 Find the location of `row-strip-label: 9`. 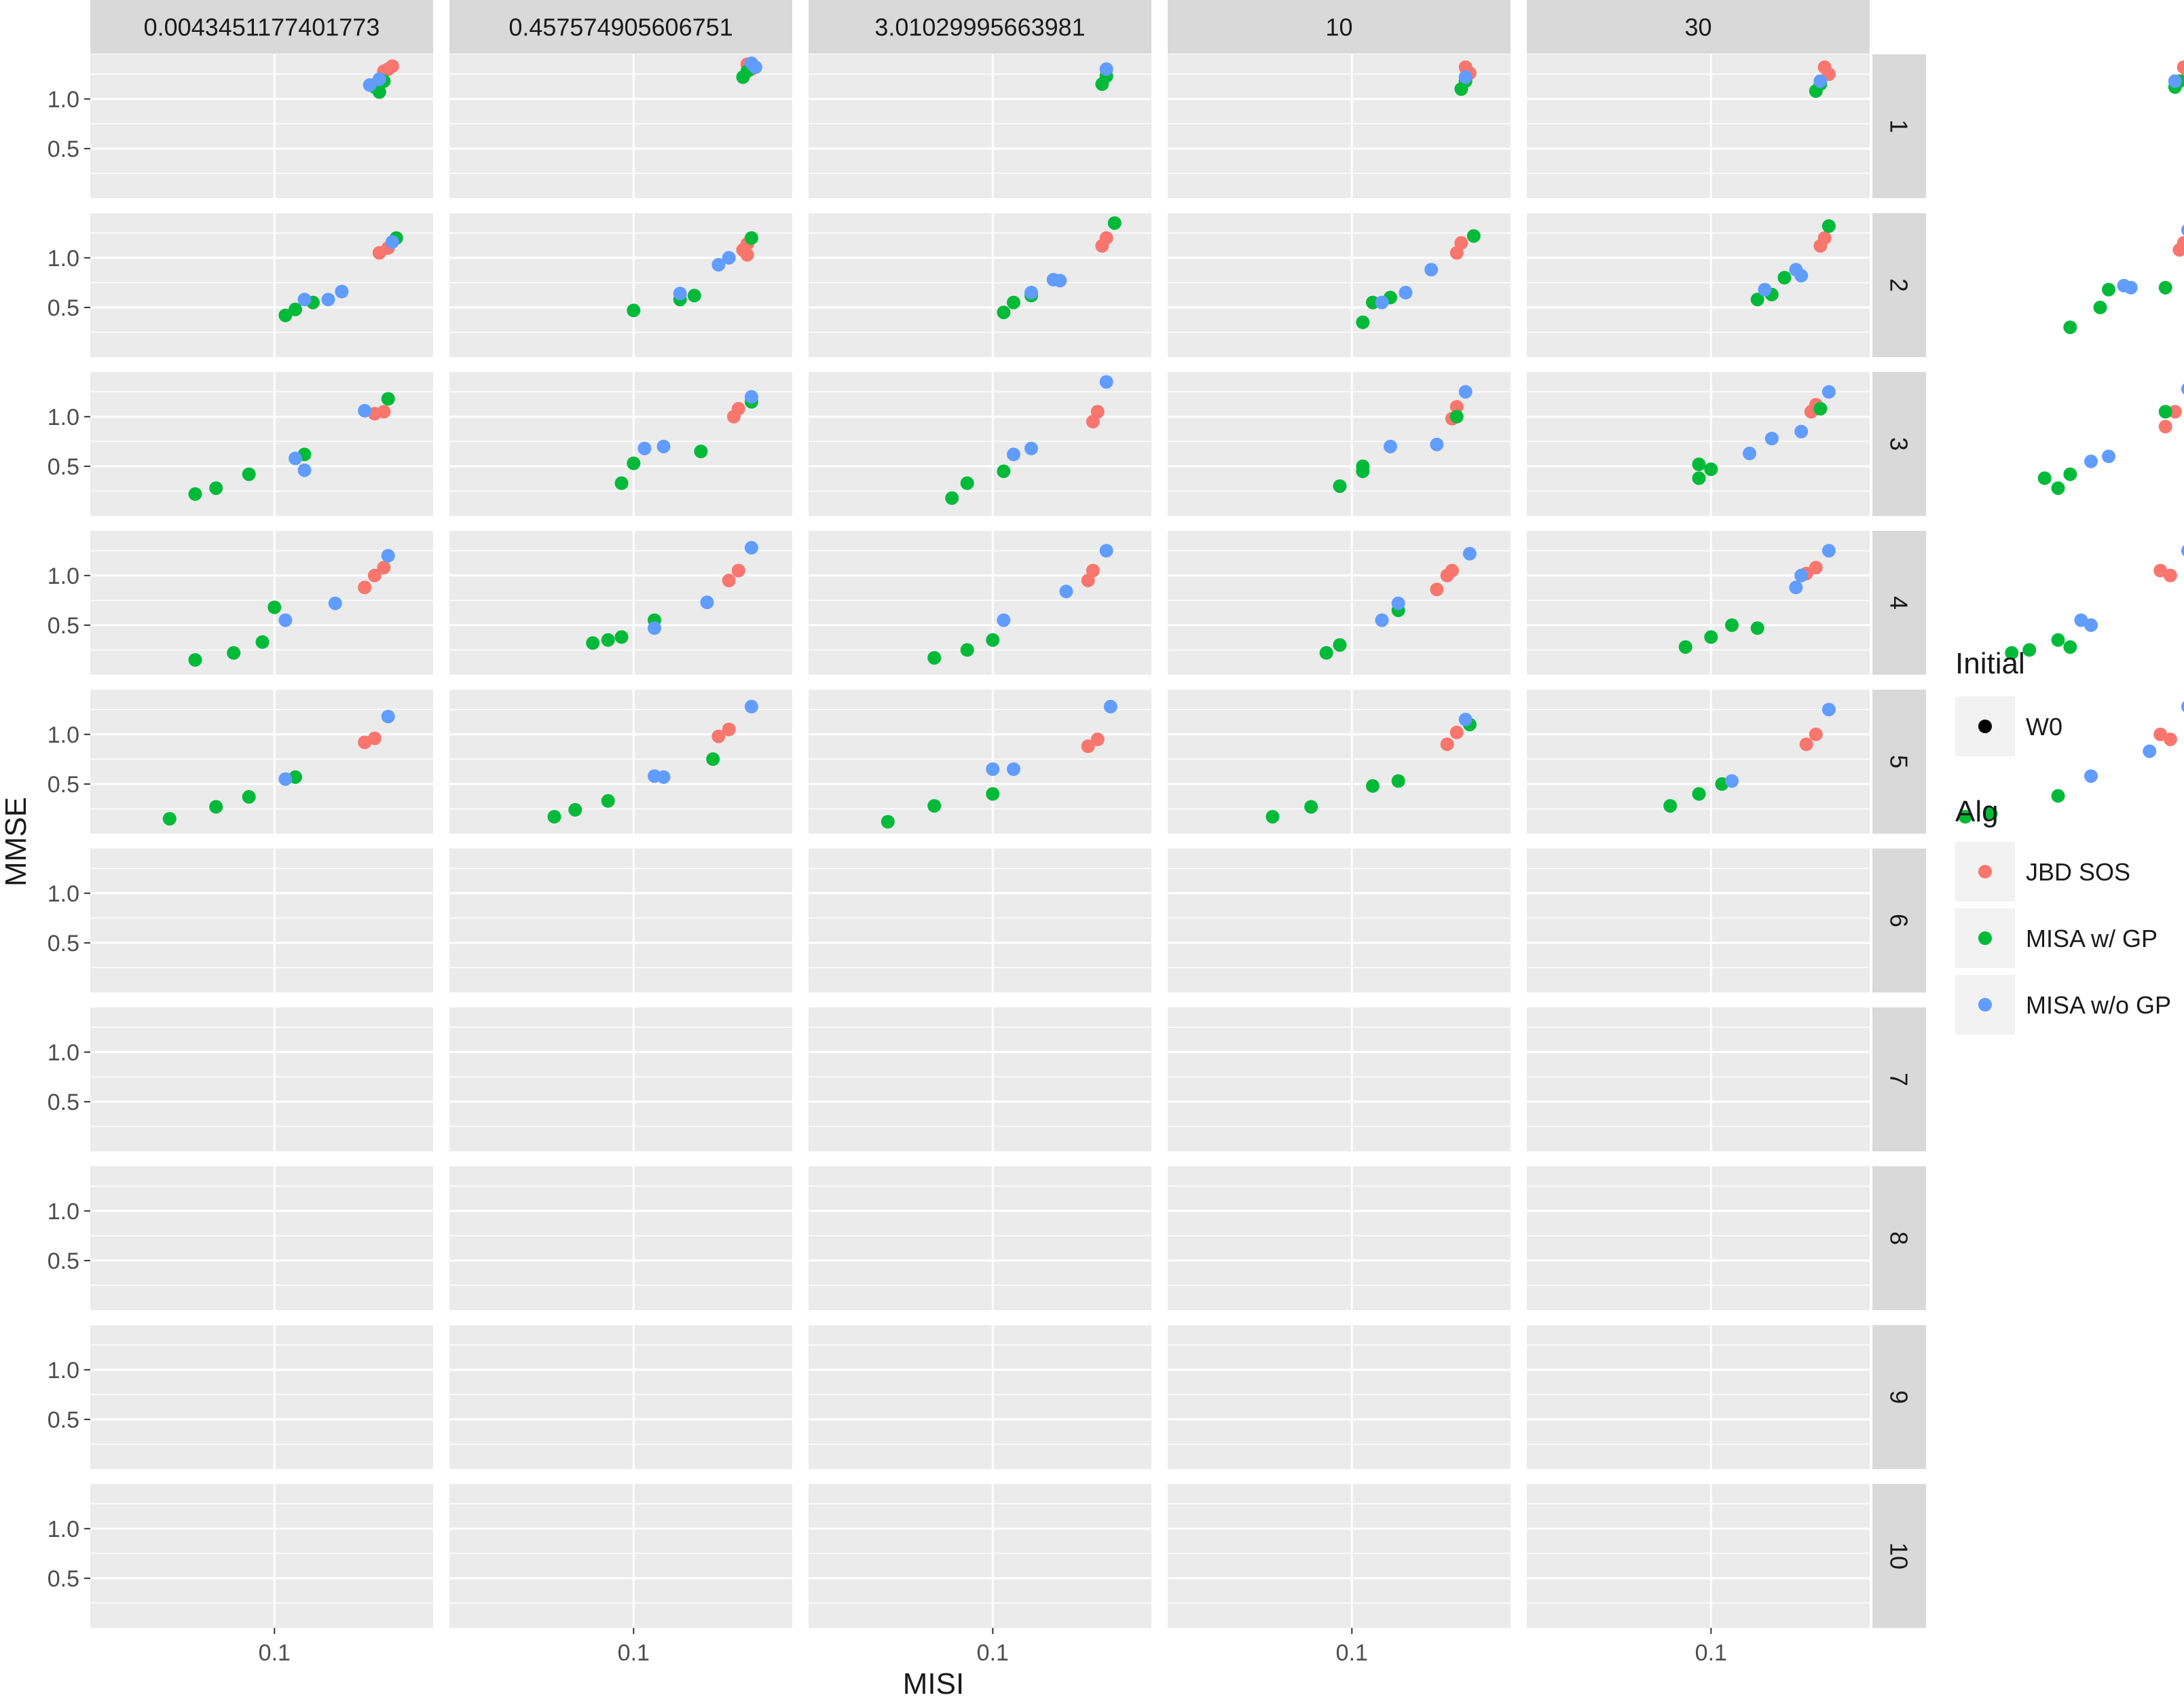

row-strip-label: 9 is located at coordinates (1899, 1397).